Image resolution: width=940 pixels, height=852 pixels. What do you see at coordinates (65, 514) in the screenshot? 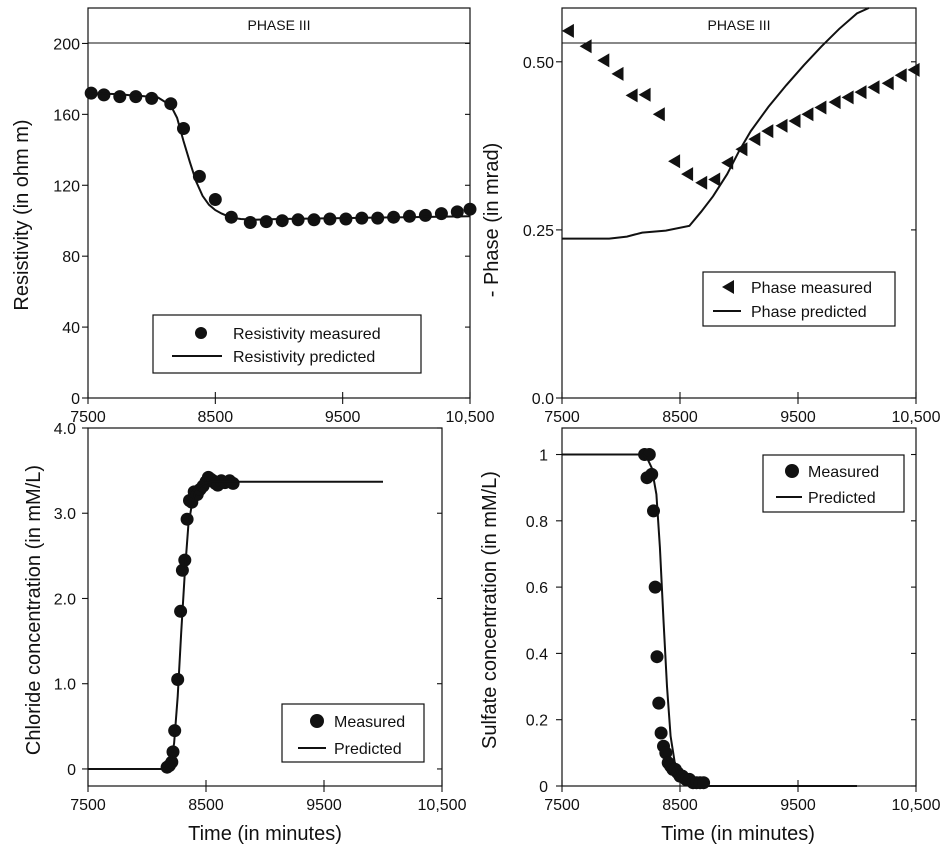
I see `y-tick-label: 3.0` at bounding box center [65, 514].